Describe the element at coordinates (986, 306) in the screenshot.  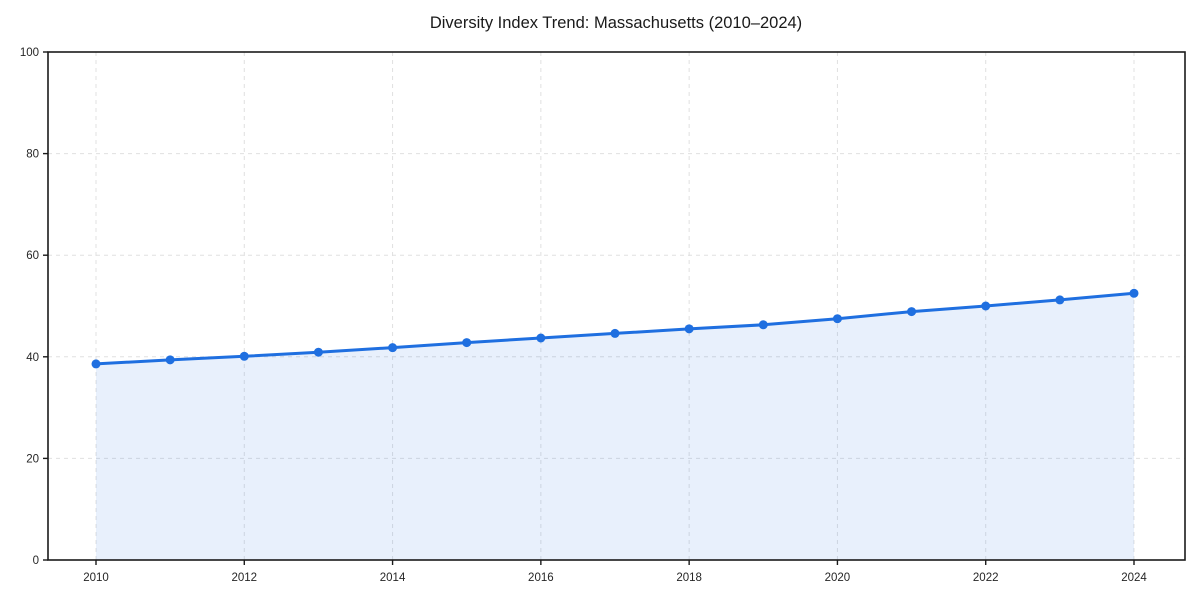
I see `data-point-2022` at that location.